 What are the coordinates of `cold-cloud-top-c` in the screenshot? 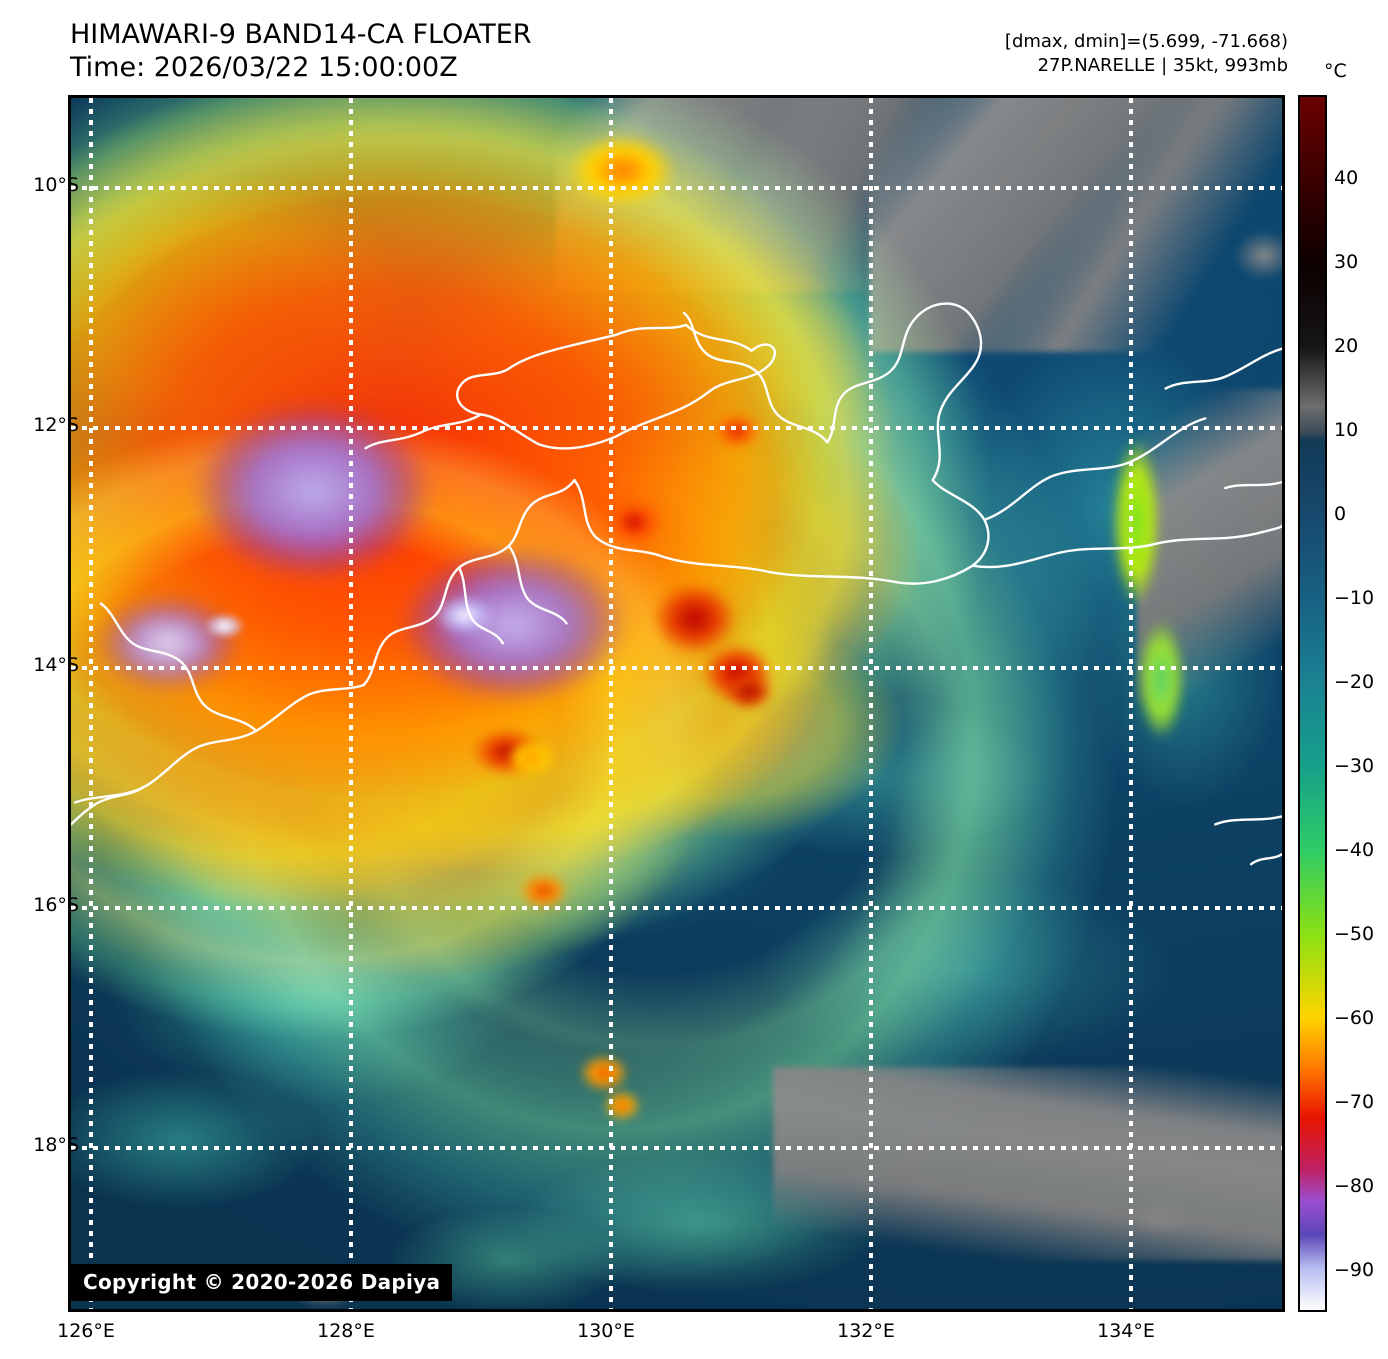 It's located at (168, 643).